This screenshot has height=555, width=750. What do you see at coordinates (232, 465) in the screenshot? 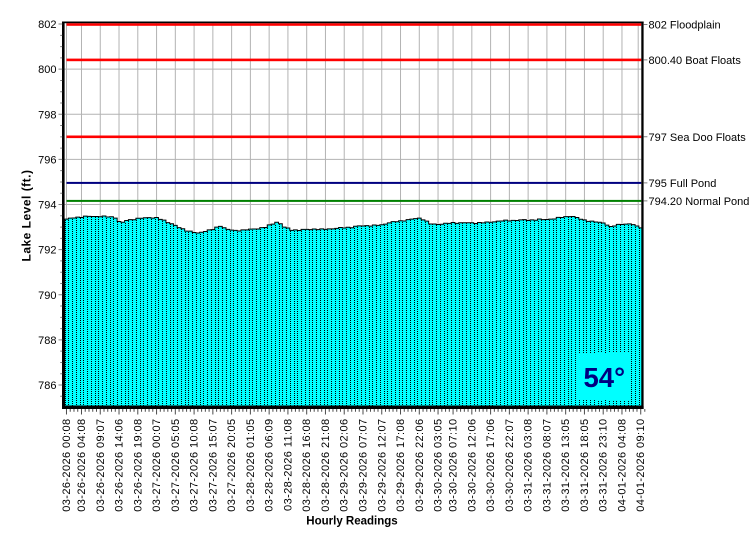
I see `svg-text: 03-27-2026 20:05` at bounding box center [232, 465].